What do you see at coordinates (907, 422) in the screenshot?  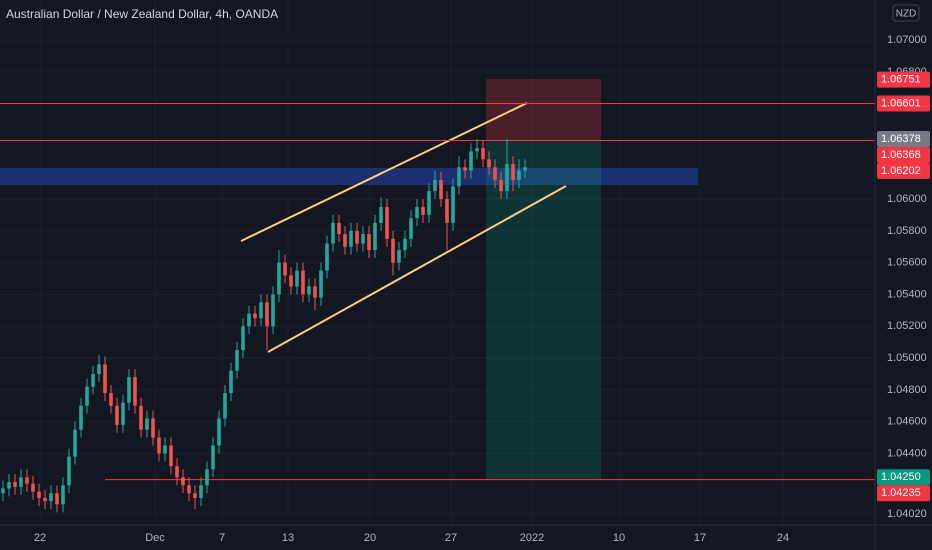 I see `y-tick-label: 1.04600` at bounding box center [907, 422].